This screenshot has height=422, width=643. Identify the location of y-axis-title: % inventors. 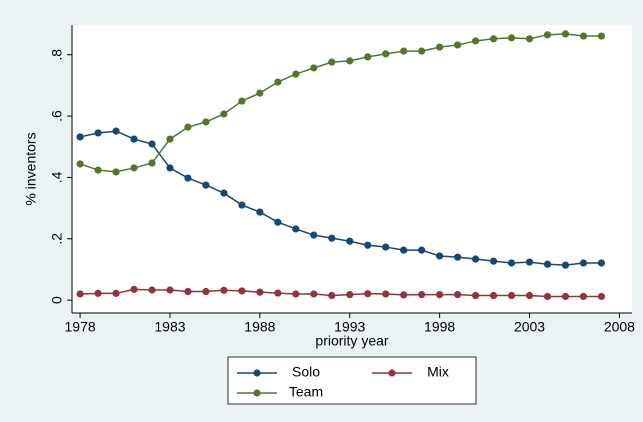
(31, 168).